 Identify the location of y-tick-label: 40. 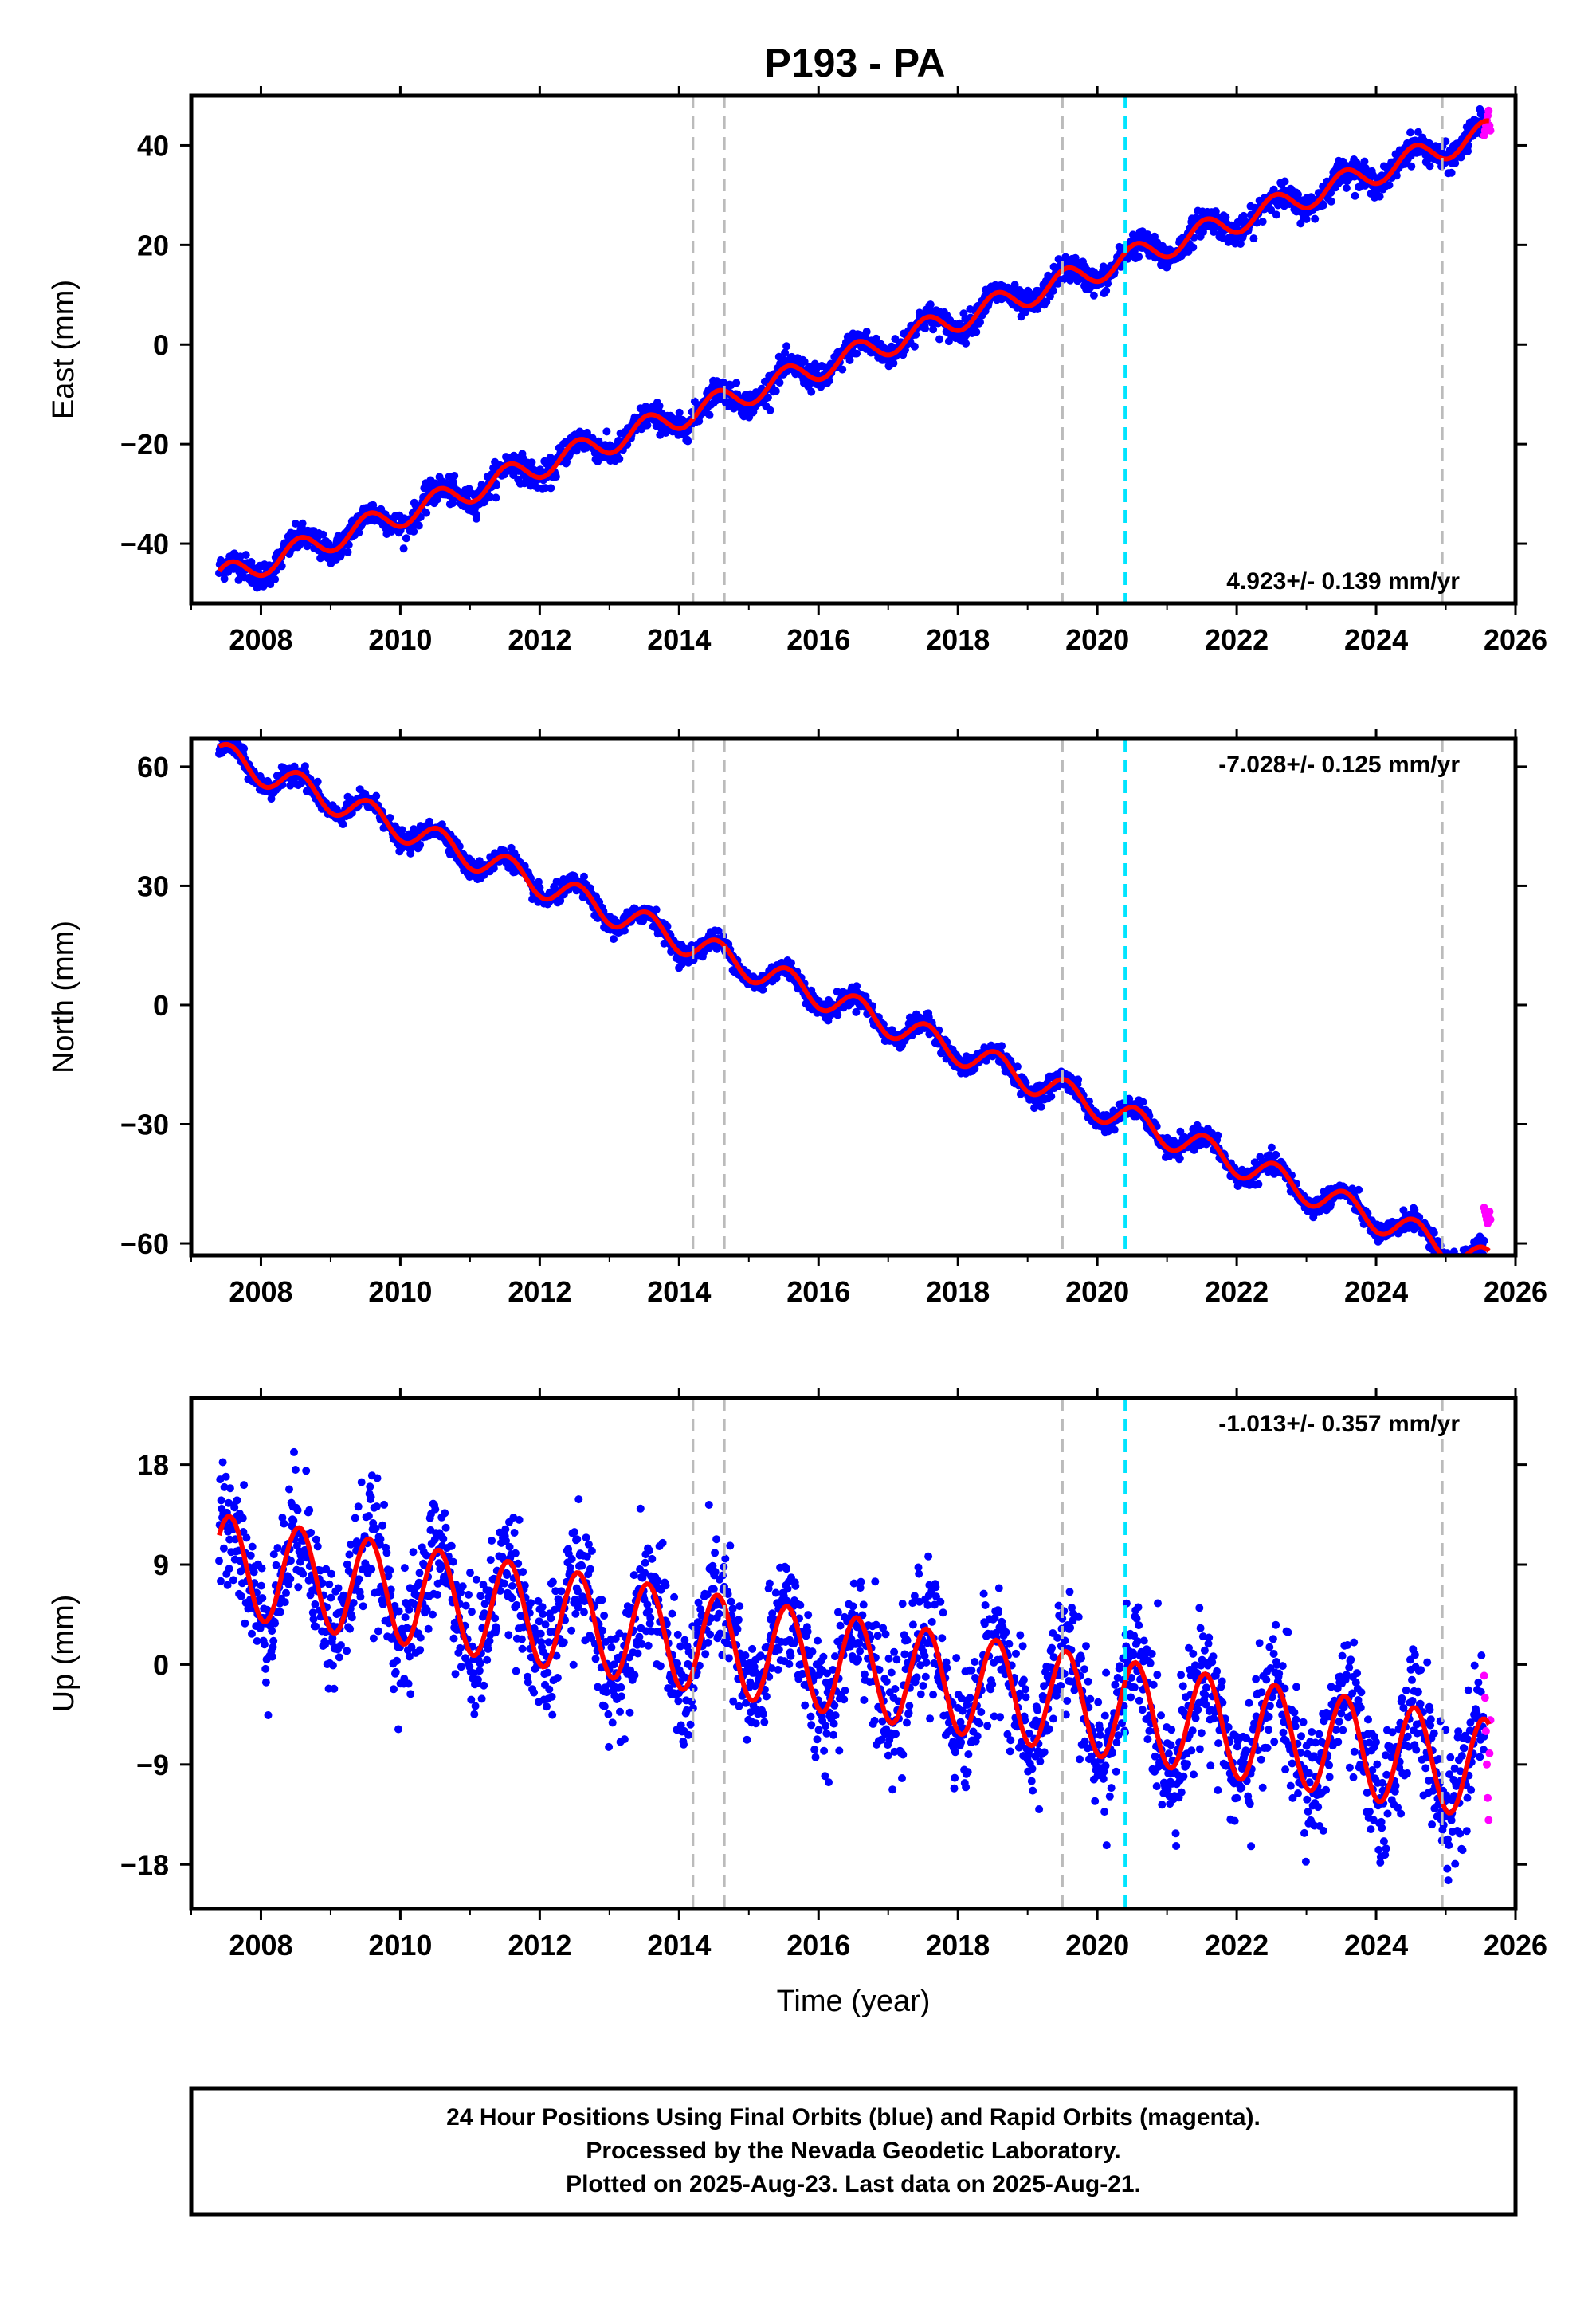
(153, 146).